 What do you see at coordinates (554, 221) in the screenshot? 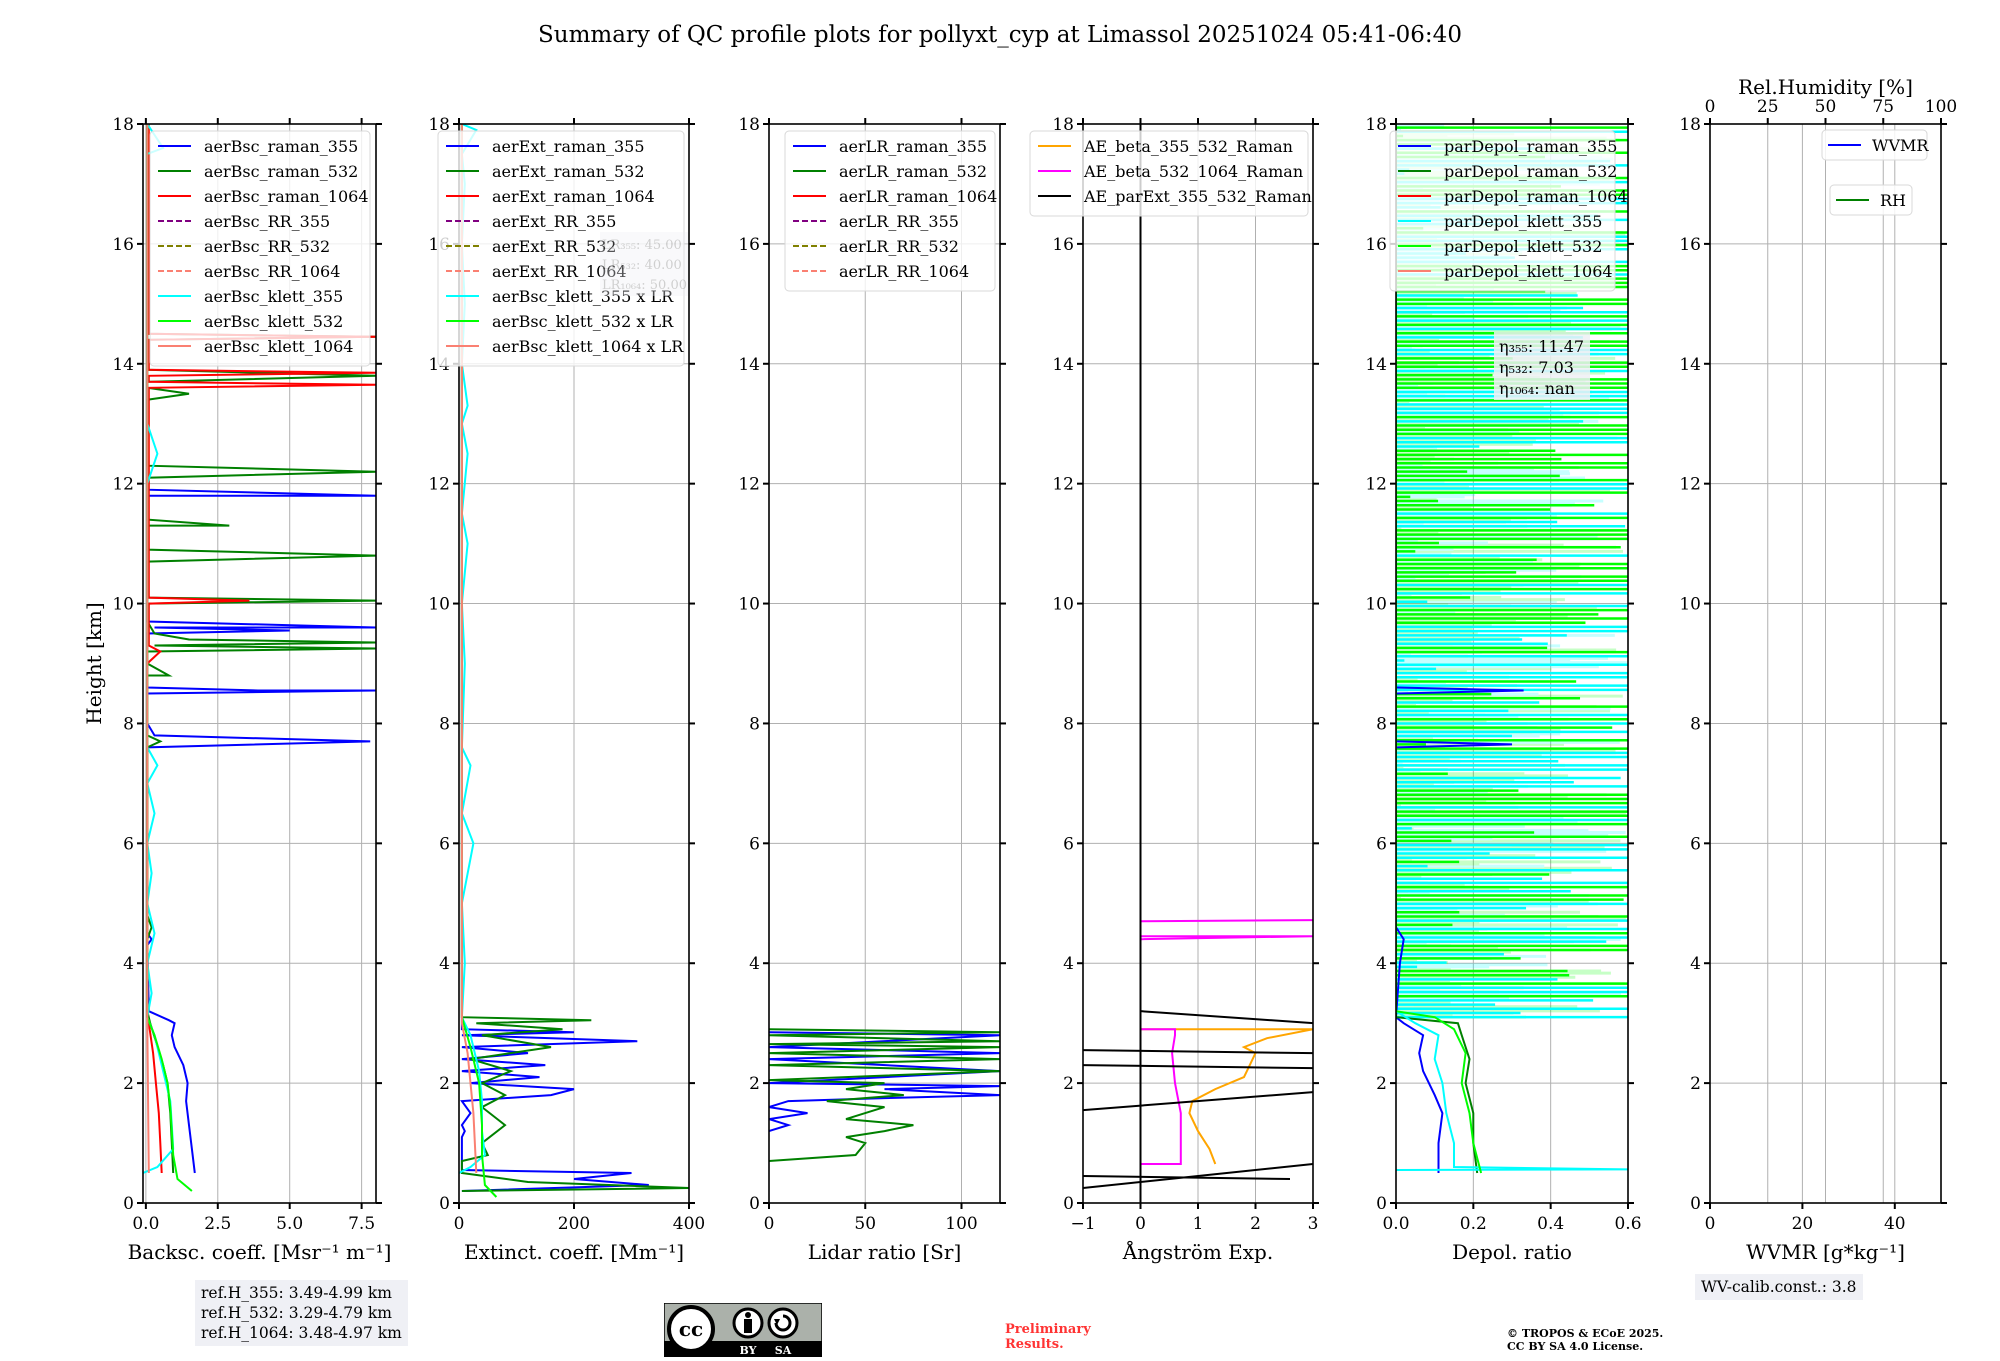
I see `legend-label: aerExt_RR_355` at bounding box center [554, 221].